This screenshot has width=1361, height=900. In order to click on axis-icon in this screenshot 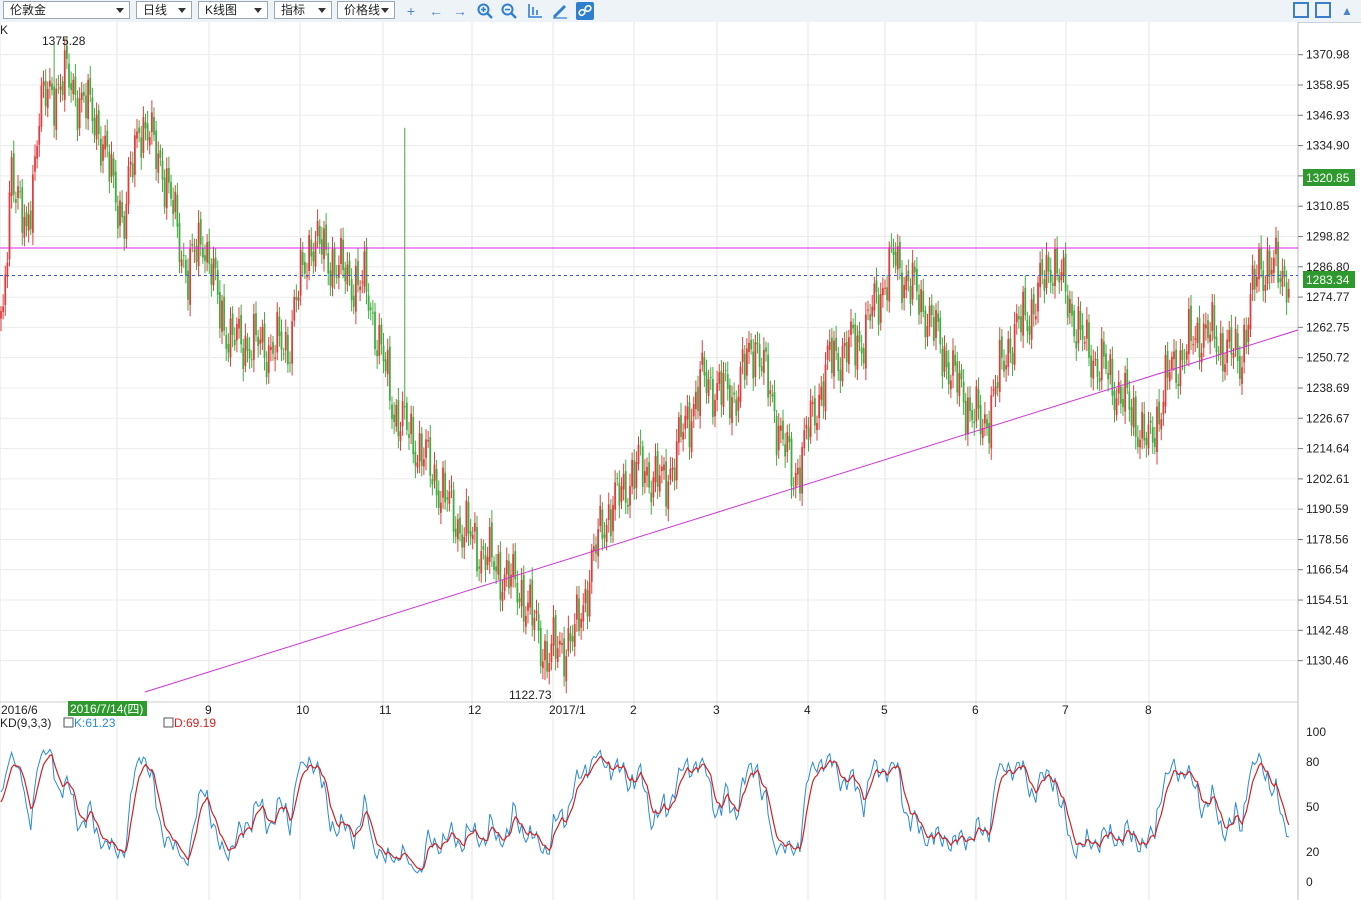, I will do `click(535, 11)`.